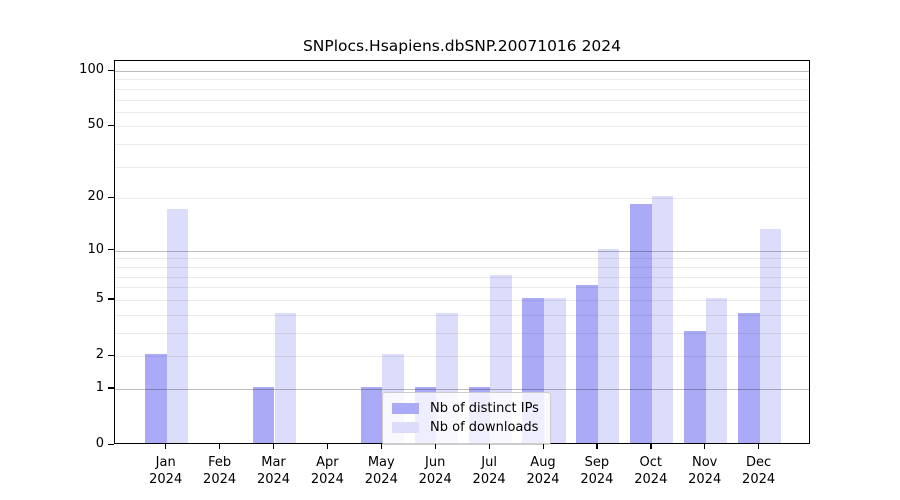  Describe the element at coordinates (587, 364) in the screenshot. I see `bar-distinct-ips-sep` at that location.